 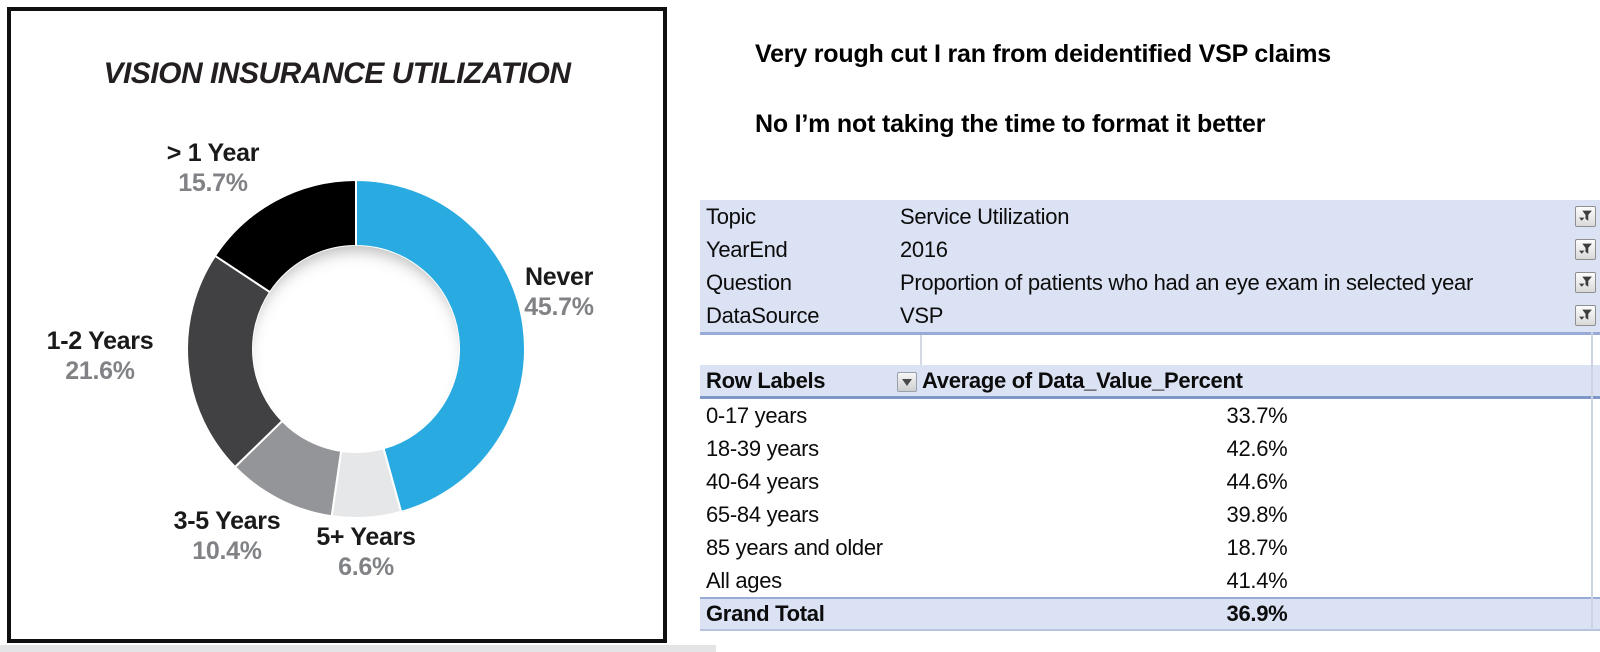 I want to click on segment-name: 1-2 Years, so click(x=100, y=341).